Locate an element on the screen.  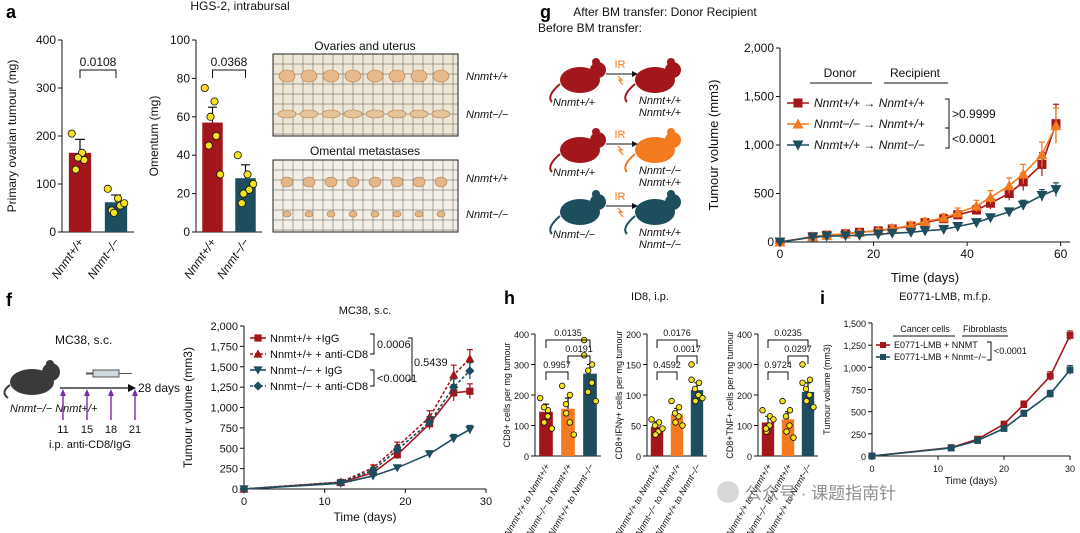
p-value-label: >0.9999 is located at coordinates (974, 114).